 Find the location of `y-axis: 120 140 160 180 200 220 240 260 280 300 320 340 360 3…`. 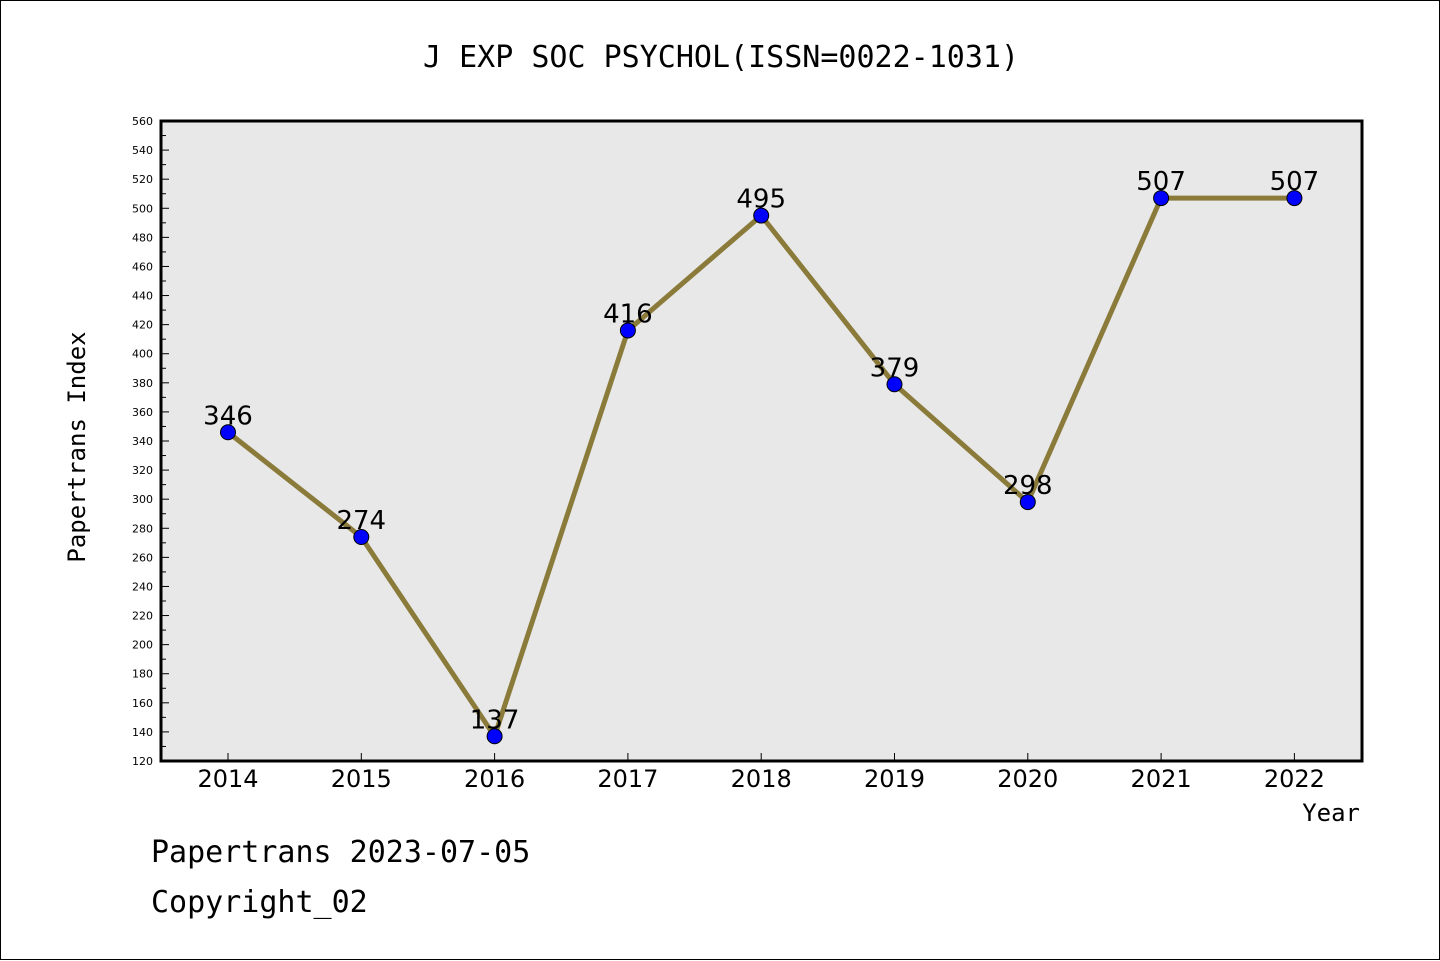

y-axis: 120 140 160 180 200 220 240 260 280 300 320 340 360 3… is located at coordinates (150, 441).